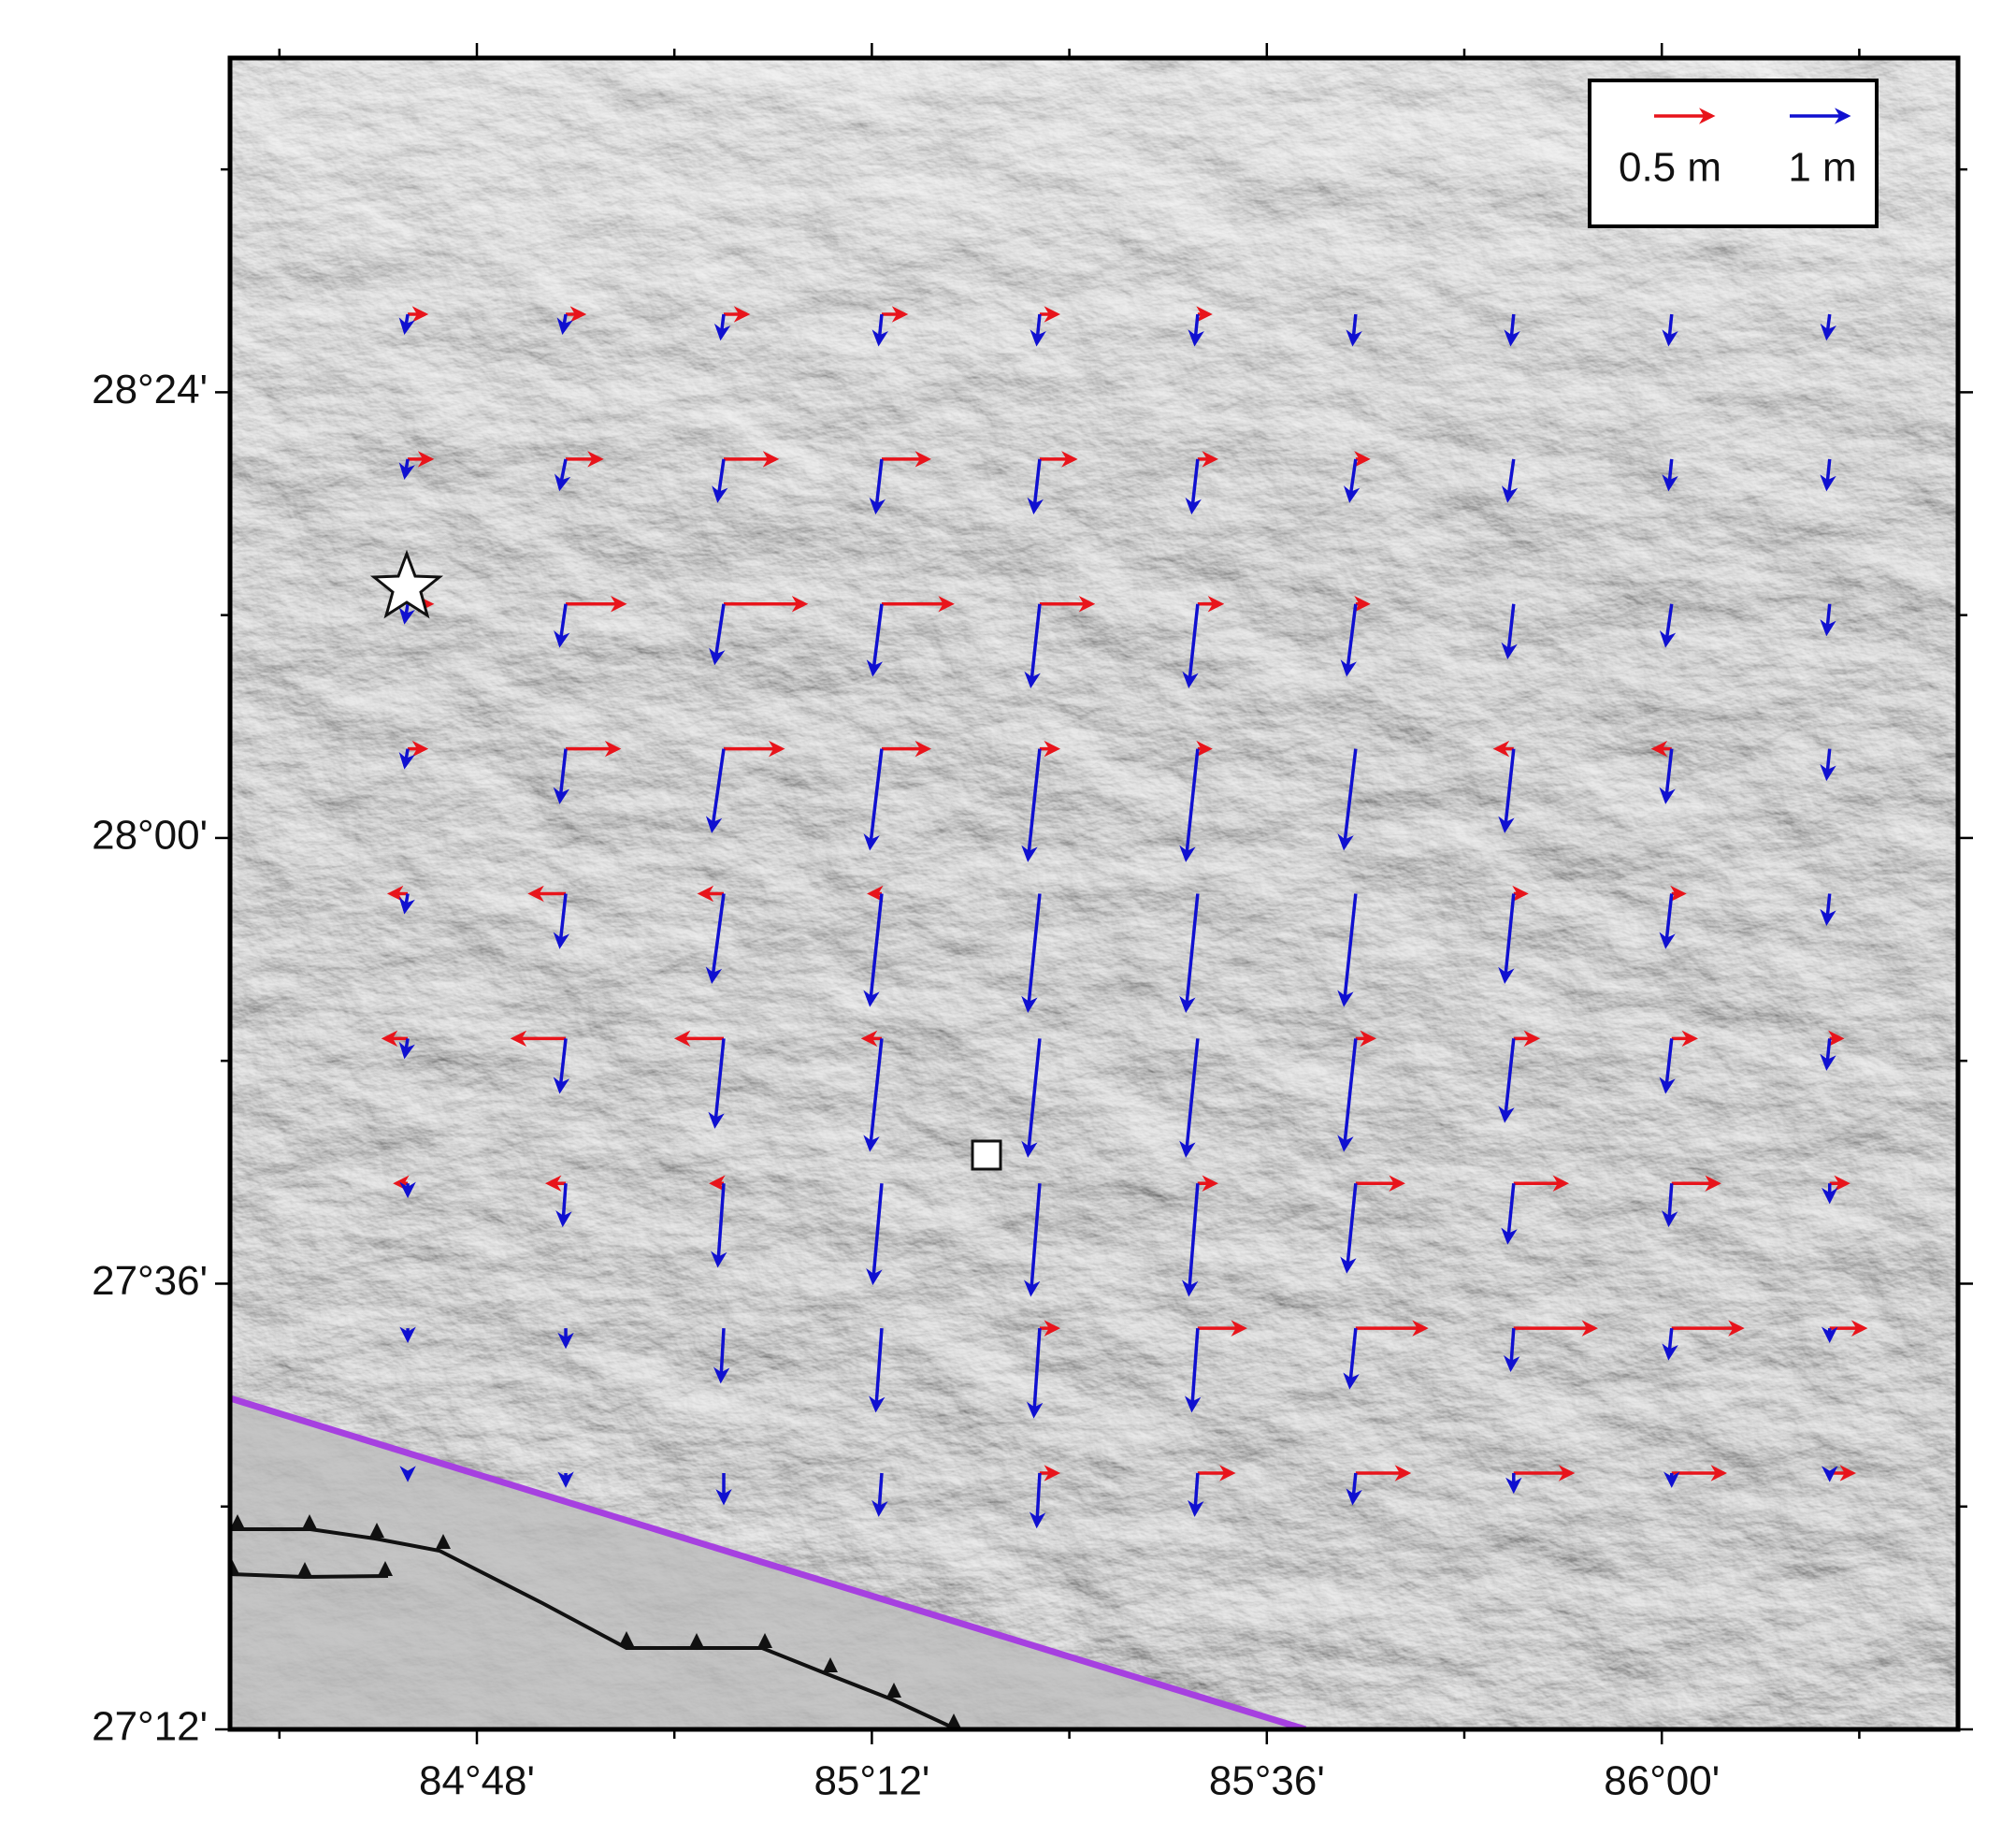 This screenshot has height=1836, width=2016. Describe the element at coordinates (150, 836) in the screenshot. I see `y-tick-label: 28°00'` at that location.